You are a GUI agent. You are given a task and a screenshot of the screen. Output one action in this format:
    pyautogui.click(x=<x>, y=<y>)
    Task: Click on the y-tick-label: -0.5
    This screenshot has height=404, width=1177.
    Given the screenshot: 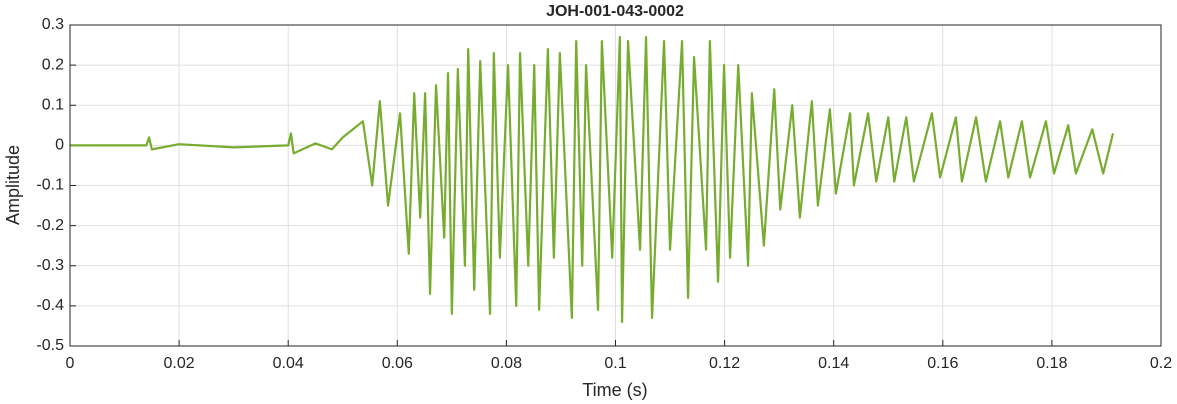 What is the action you would take?
    pyautogui.click(x=50, y=345)
    